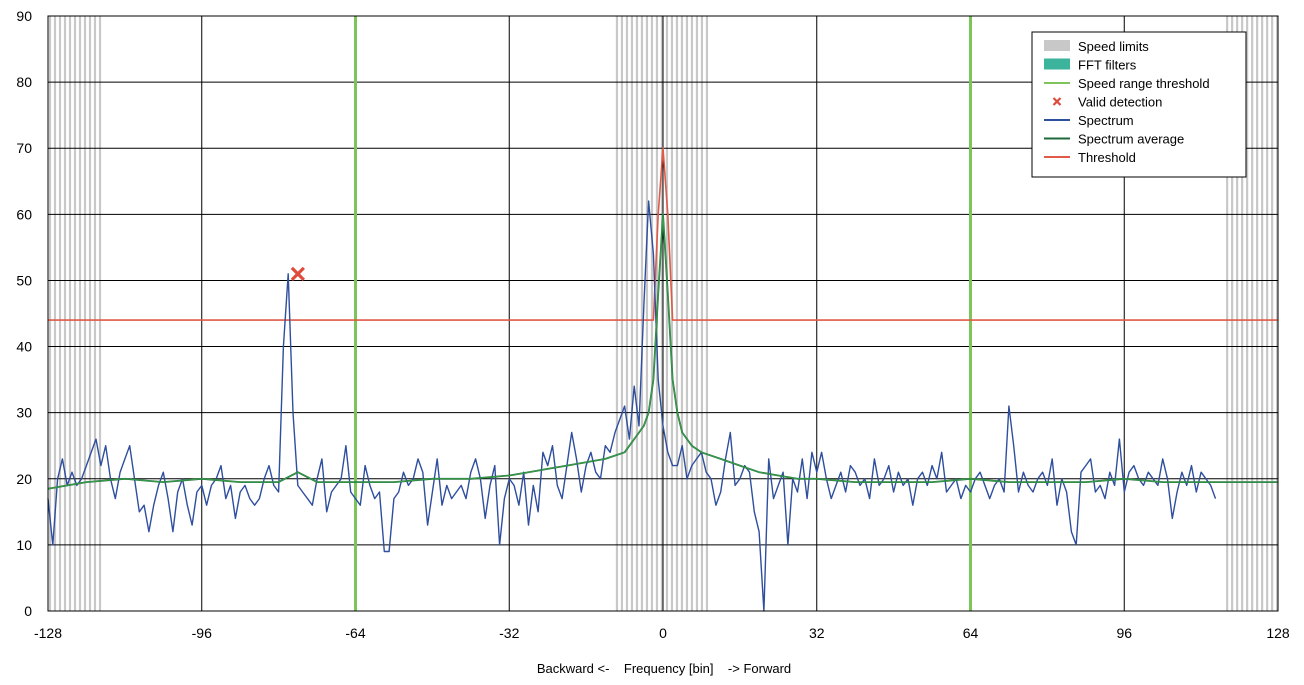 This screenshot has width=1304, height=685. I want to click on x-tick-label: 128, so click(1278, 633).